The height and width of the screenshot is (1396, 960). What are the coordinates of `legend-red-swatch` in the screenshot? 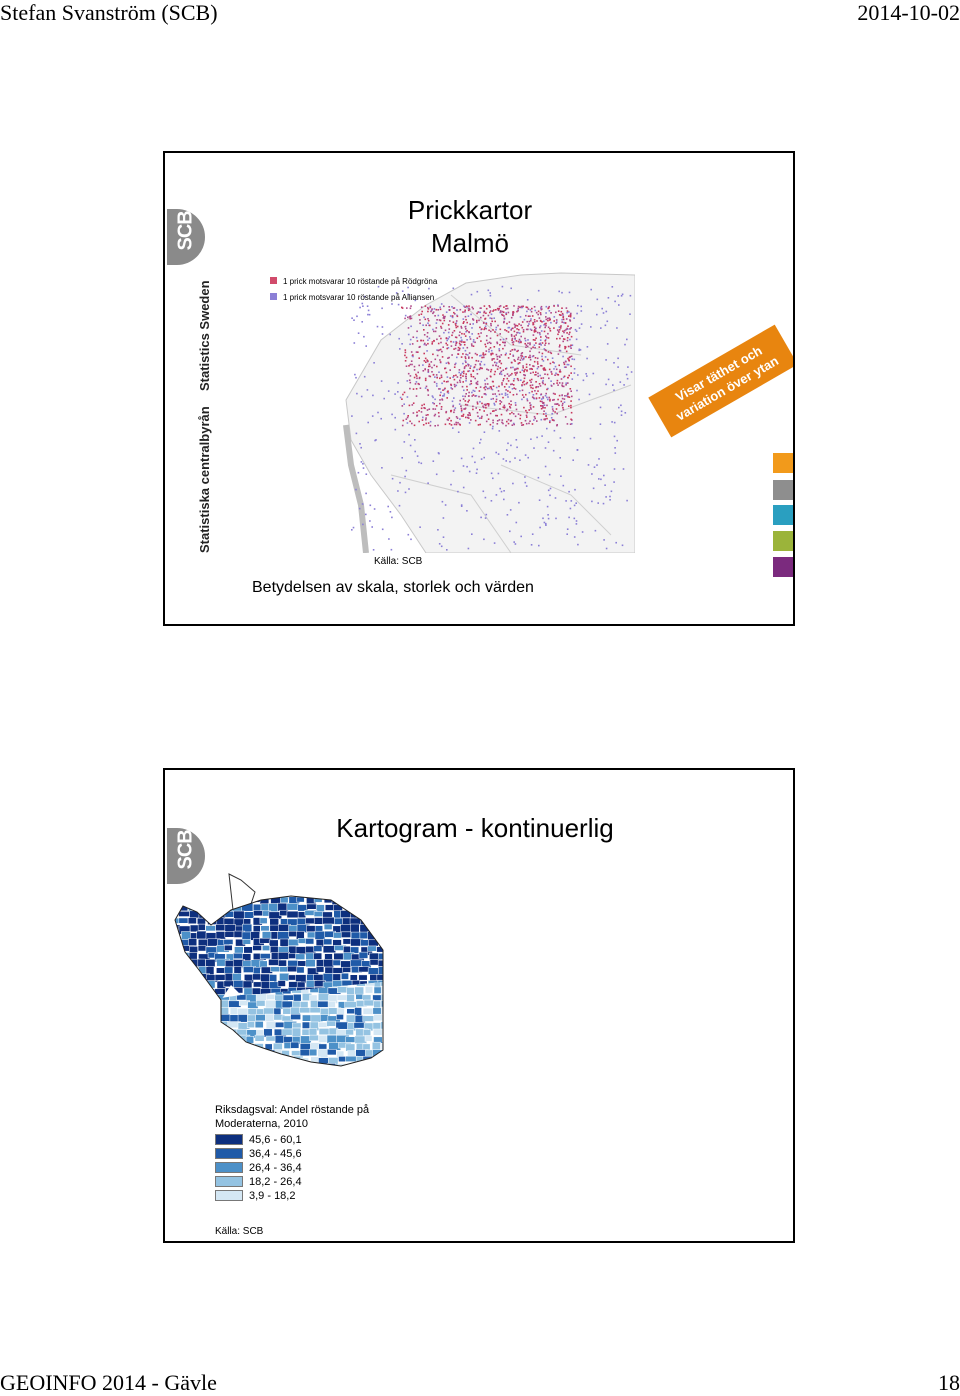 It's located at (273, 280).